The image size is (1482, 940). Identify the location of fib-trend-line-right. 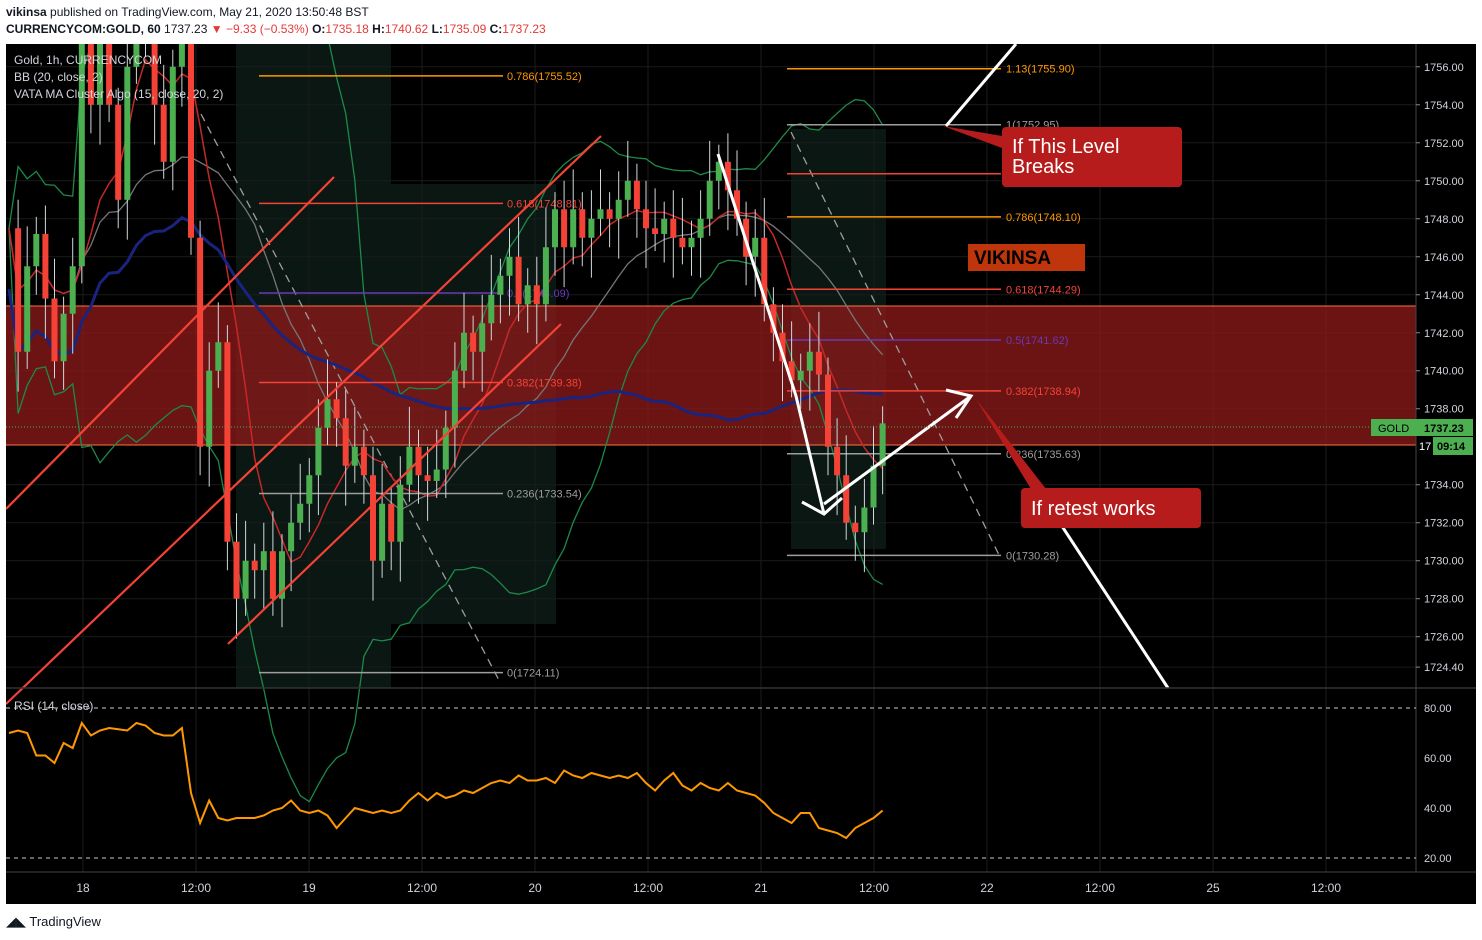
(896, 345).